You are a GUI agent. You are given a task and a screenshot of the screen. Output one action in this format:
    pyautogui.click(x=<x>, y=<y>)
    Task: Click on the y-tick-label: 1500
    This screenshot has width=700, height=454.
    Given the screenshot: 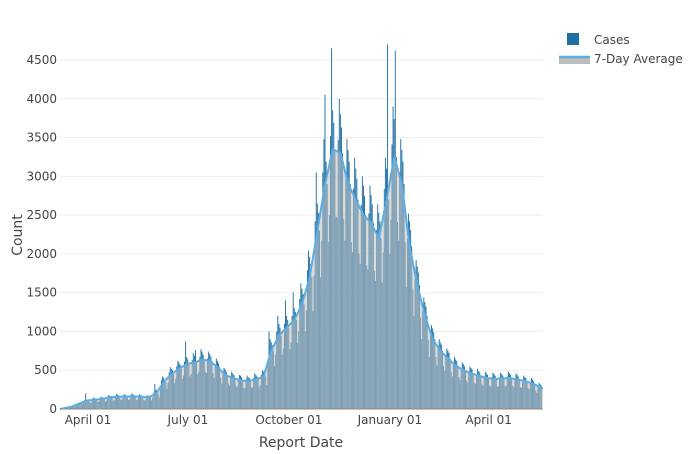 What is the action you would take?
    pyautogui.click(x=41, y=293)
    